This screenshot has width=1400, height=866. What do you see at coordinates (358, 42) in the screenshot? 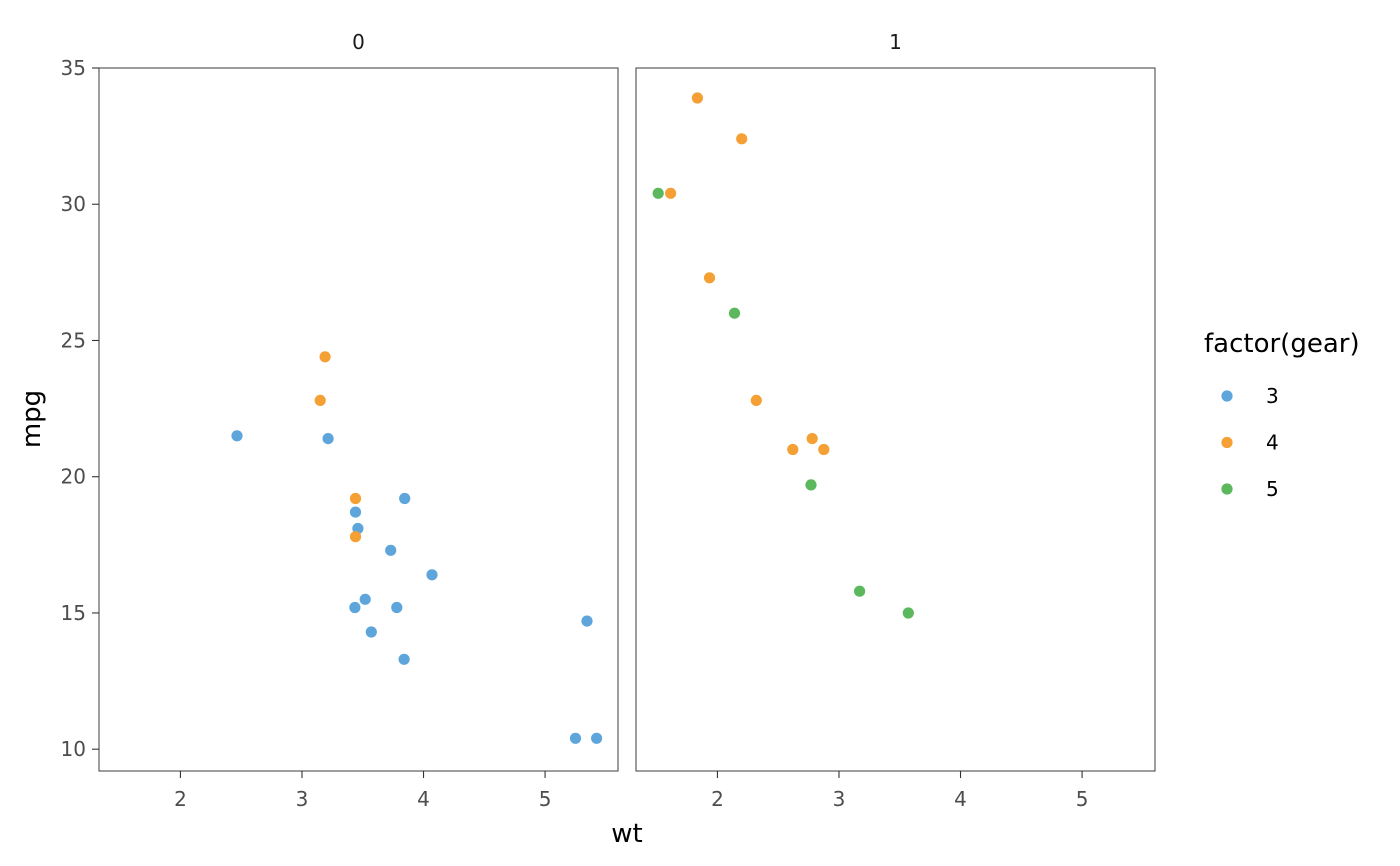
I see `facet-strip-label: 0` at bounding box center [358, 42].